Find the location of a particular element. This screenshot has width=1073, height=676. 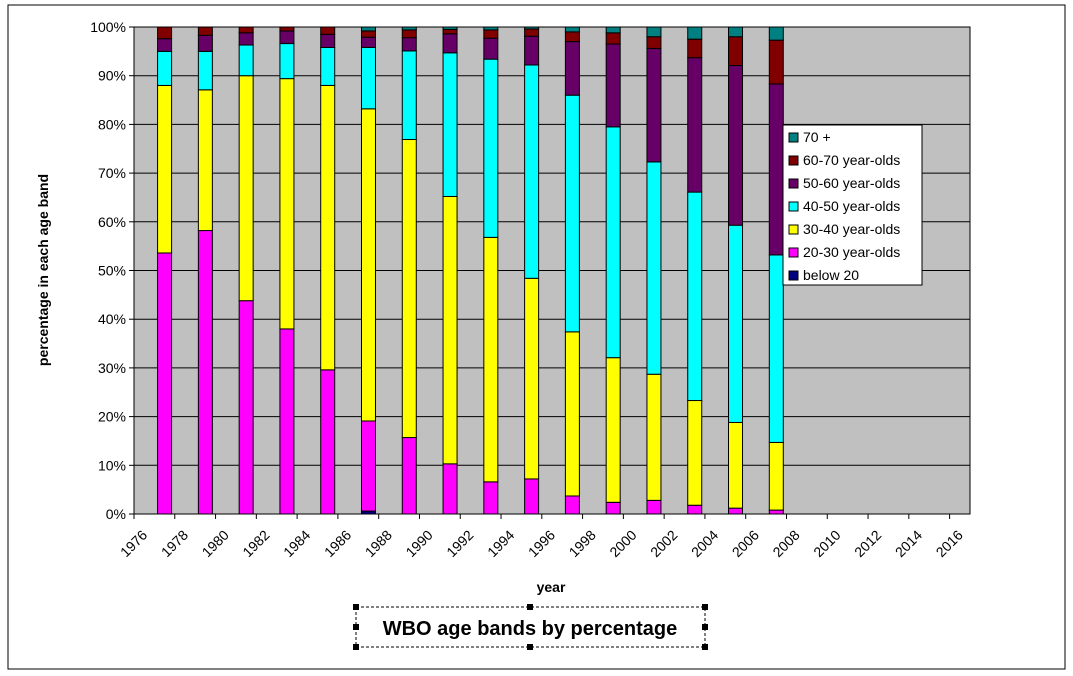

y-axis-title: percentage in each age band is located at coordinates (43, 270).